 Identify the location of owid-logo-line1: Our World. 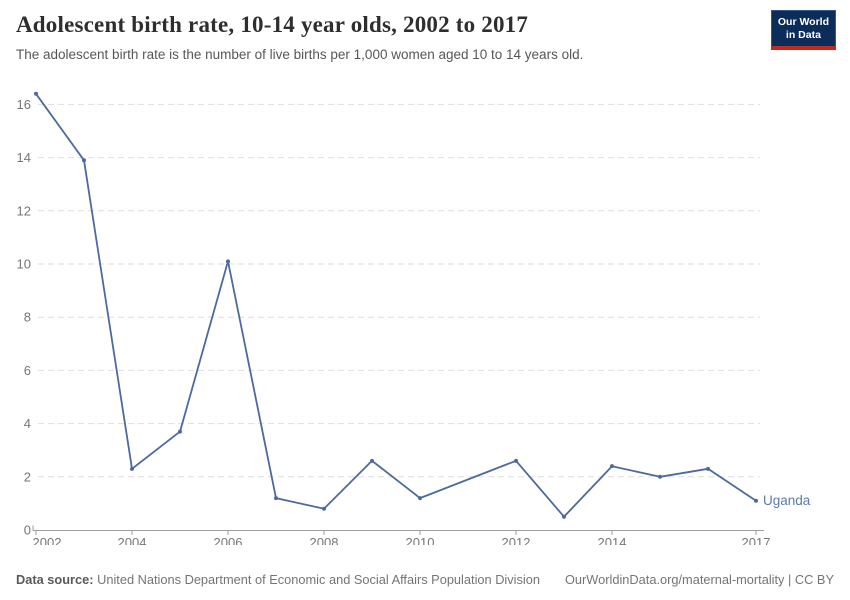
(803, 22).